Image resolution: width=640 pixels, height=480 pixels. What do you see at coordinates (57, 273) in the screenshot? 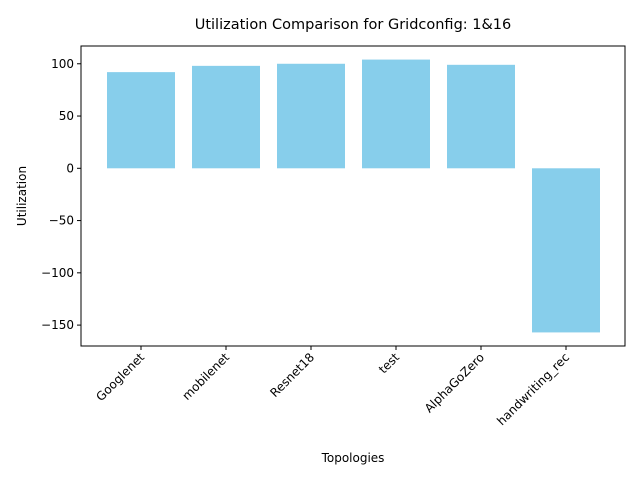
I see `y-tick-label: −100` at bounding box center [57, 273].